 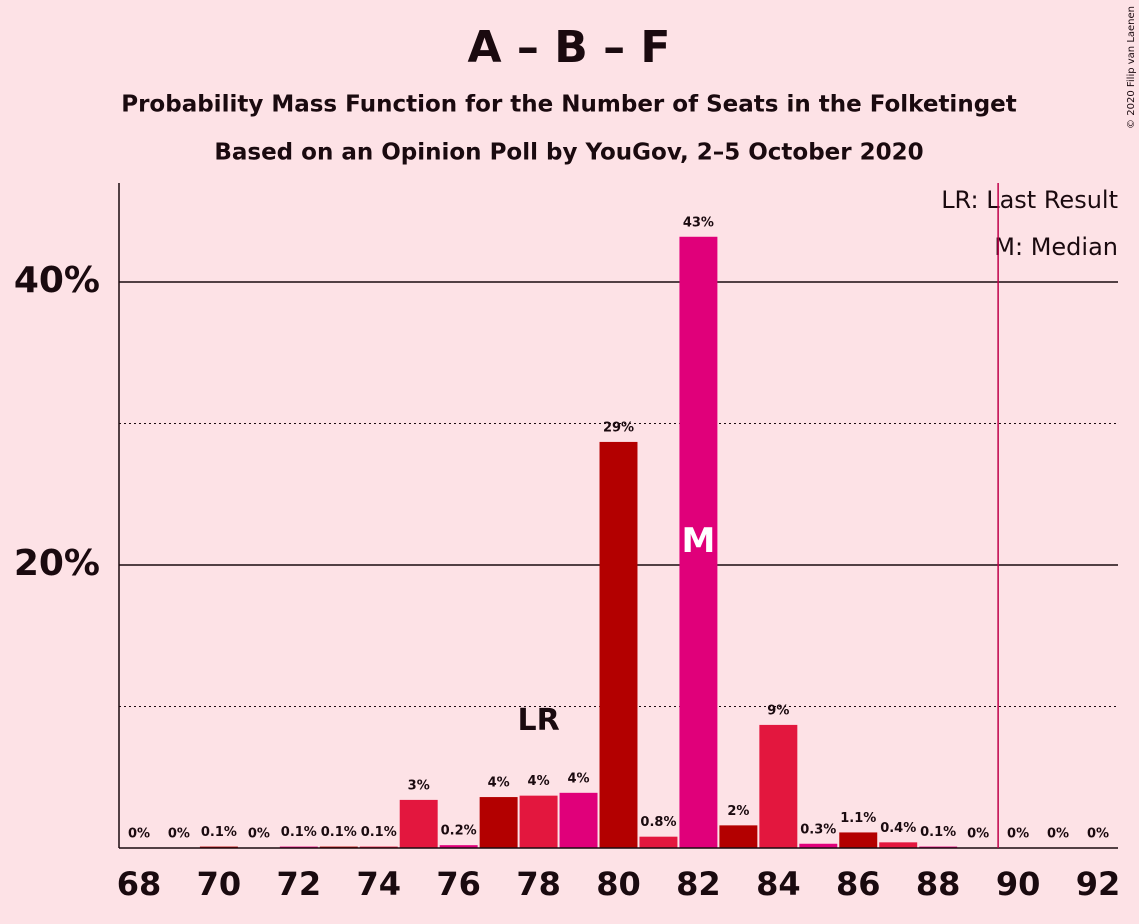 I want to click on legend-entry: LR: Last Result, so click(x=1029, y=200).